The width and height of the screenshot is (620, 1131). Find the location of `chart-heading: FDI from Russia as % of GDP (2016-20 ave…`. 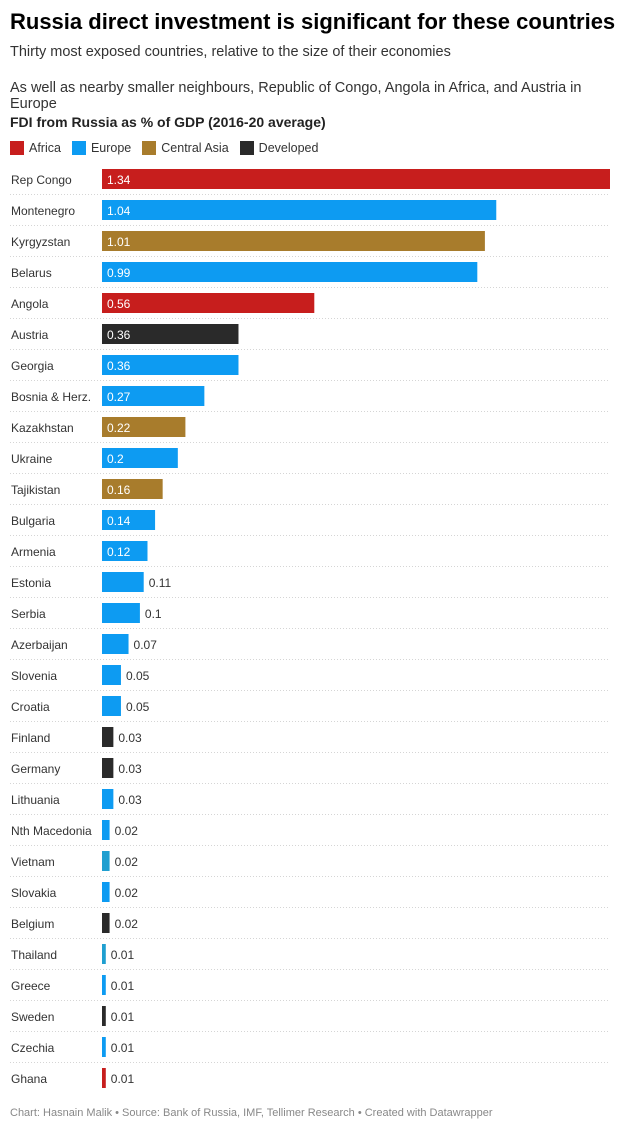

chart-heading: FDI from Russia as % of GDP (2016-20 ave… is located at coordinates (168, 122).